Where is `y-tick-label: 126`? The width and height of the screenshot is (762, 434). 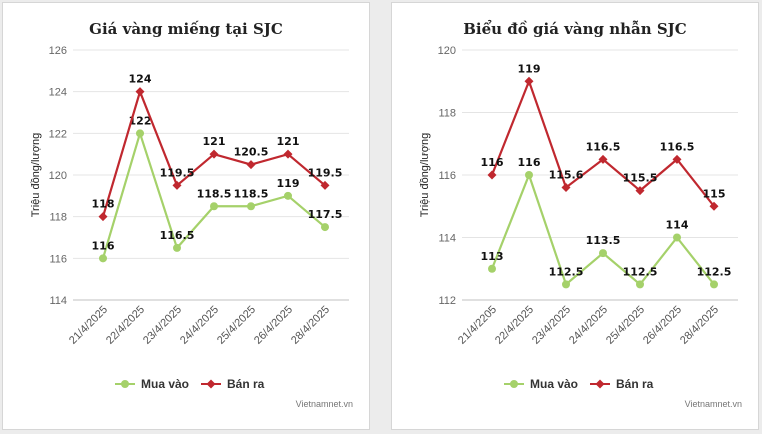 y-tick-label: 126 is located at coordinates (58, 51).